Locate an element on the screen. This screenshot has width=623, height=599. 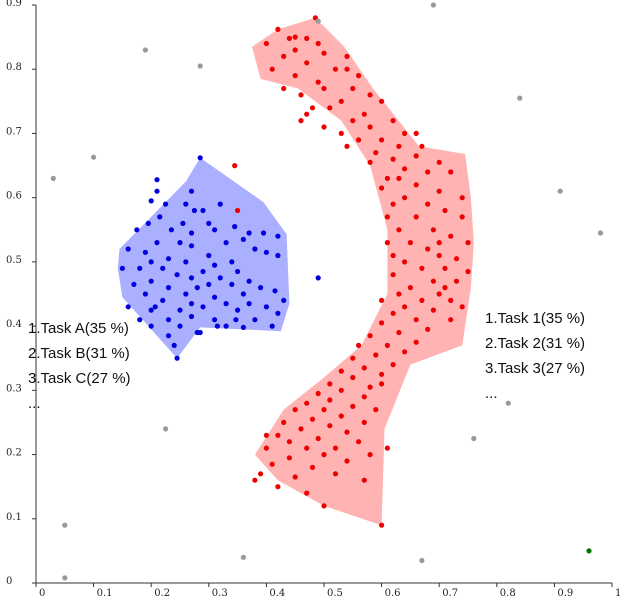
legend-right-item: 3.Task 3(27 %) is located at coordinates (535, 368).